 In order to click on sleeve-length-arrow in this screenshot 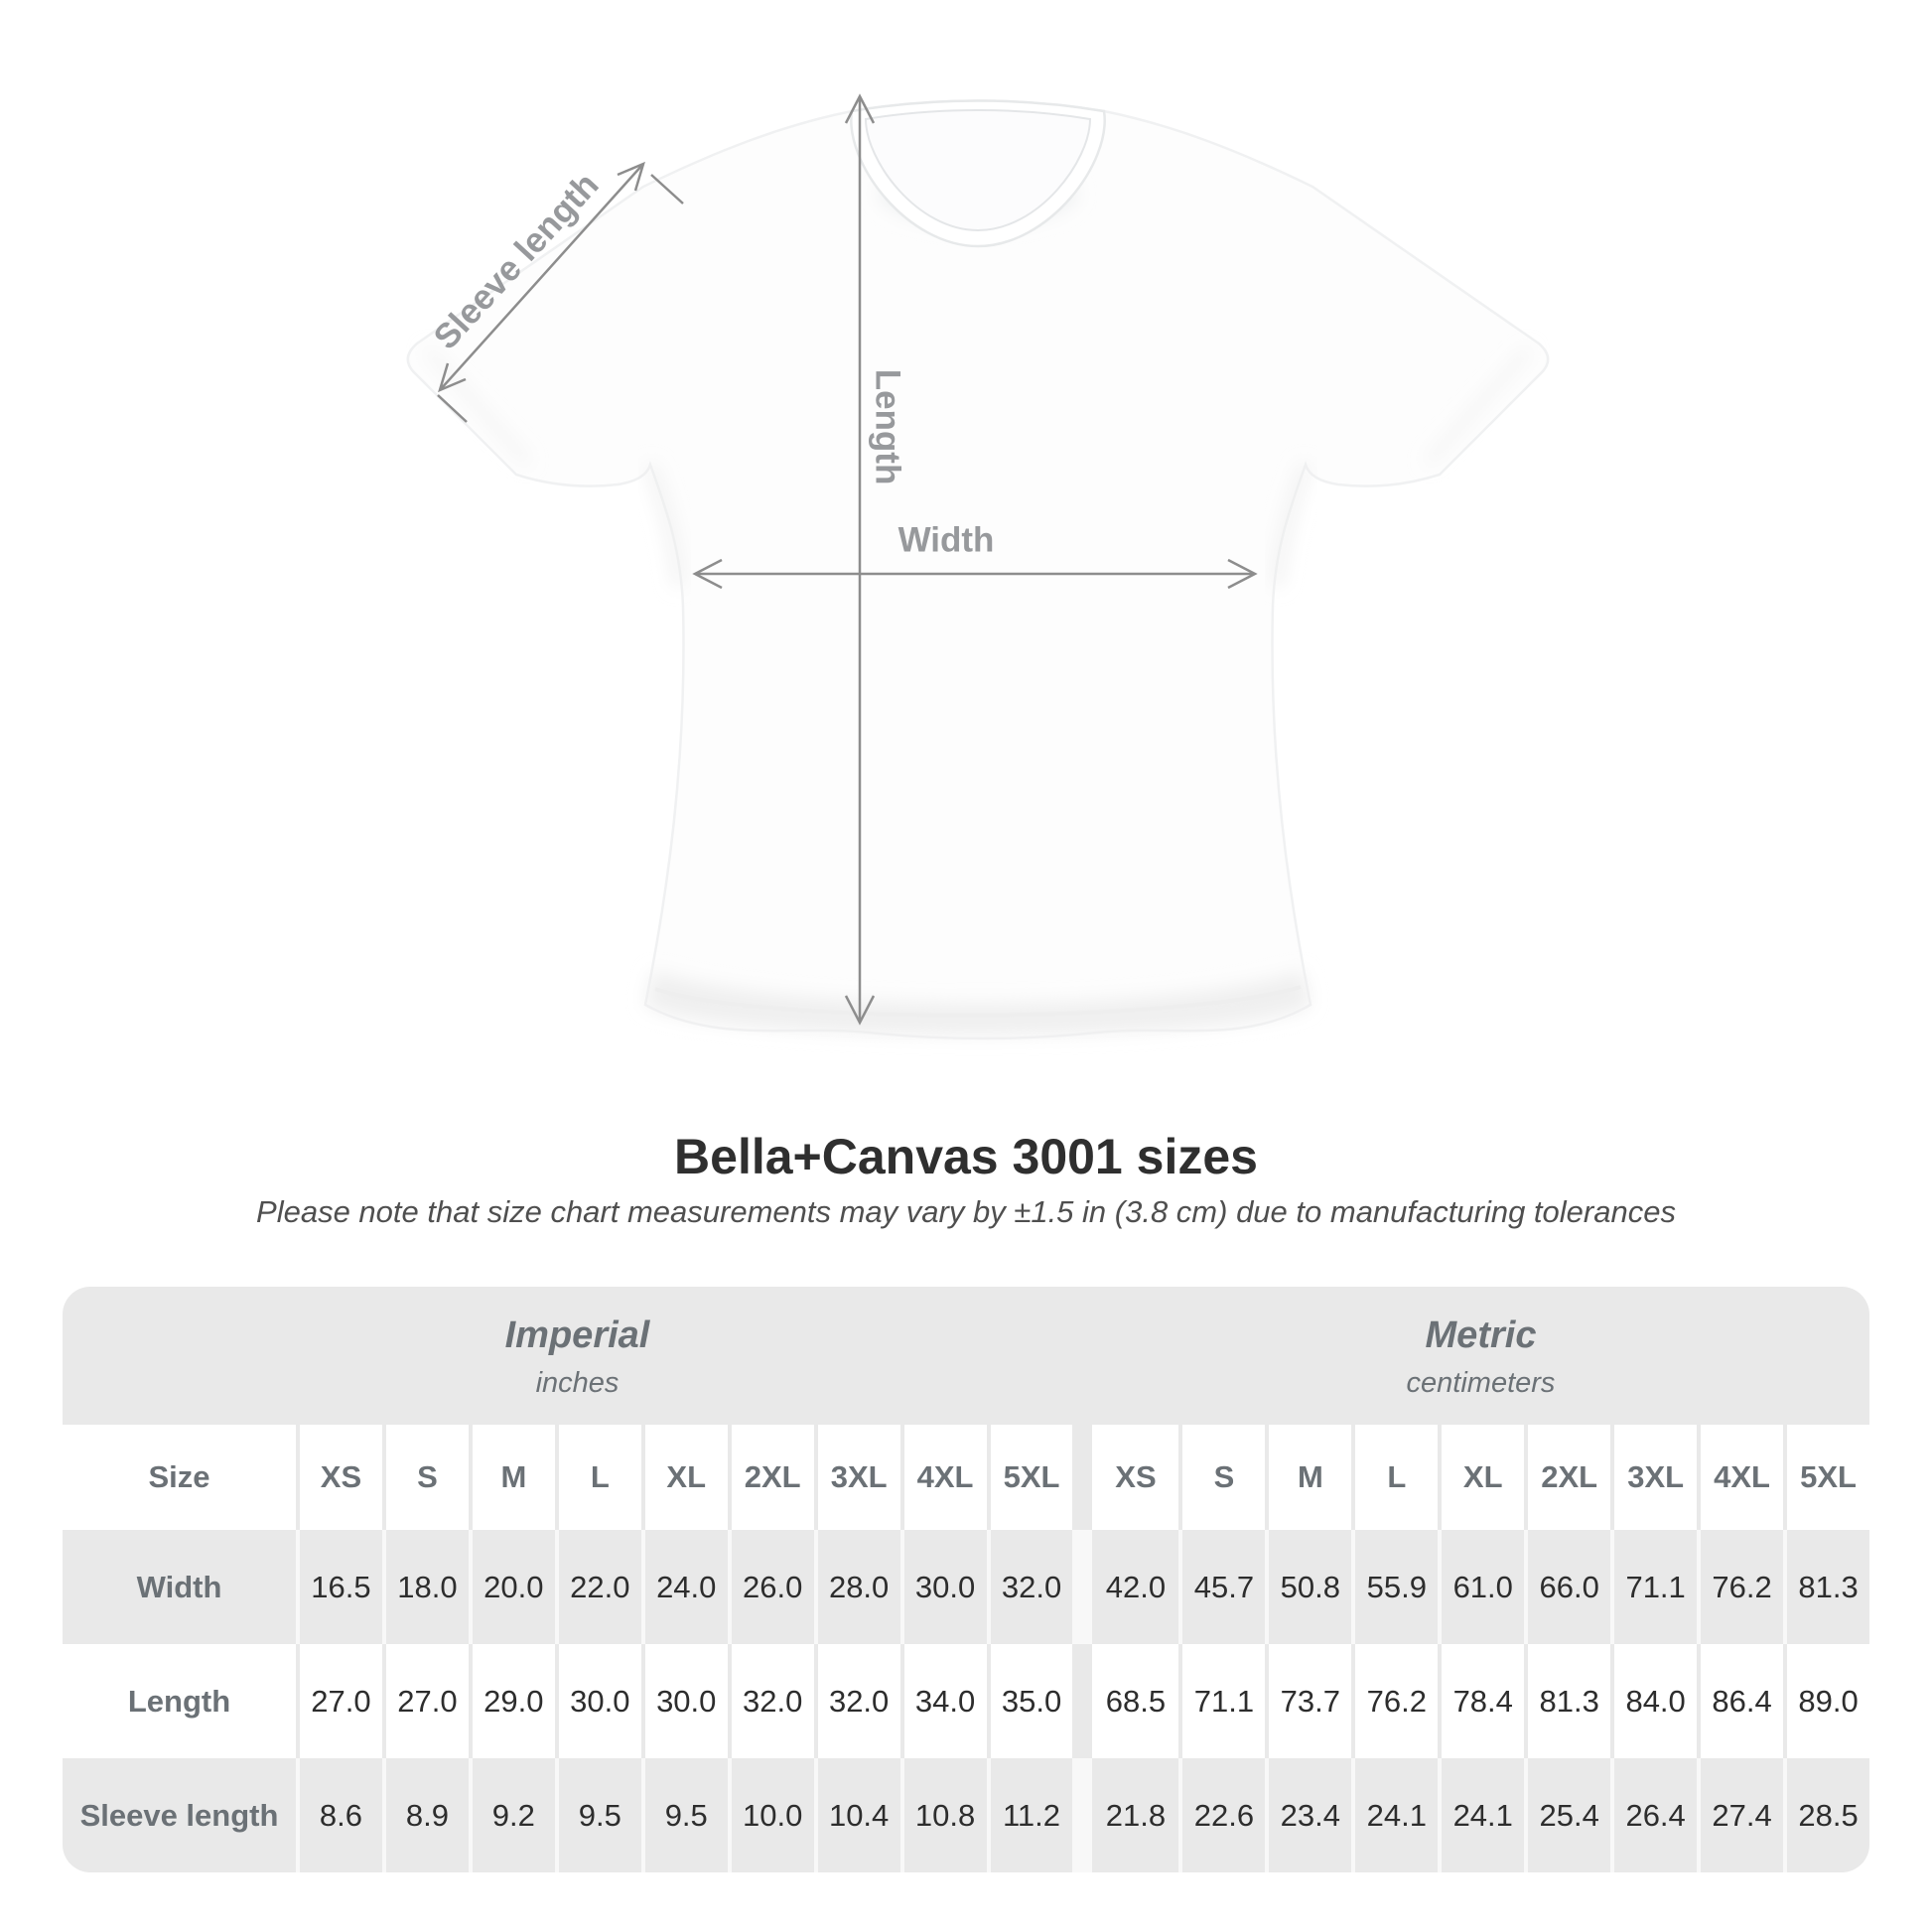, I will do `click(561, 292)`.